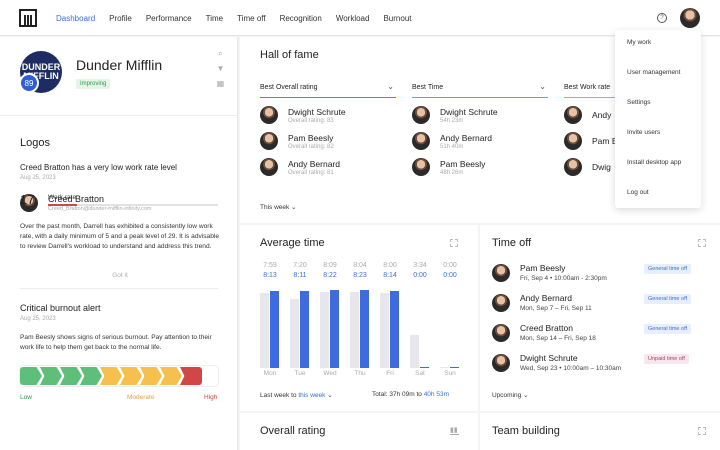  I want to click on team-building-title: Team building, so click(526, 431).